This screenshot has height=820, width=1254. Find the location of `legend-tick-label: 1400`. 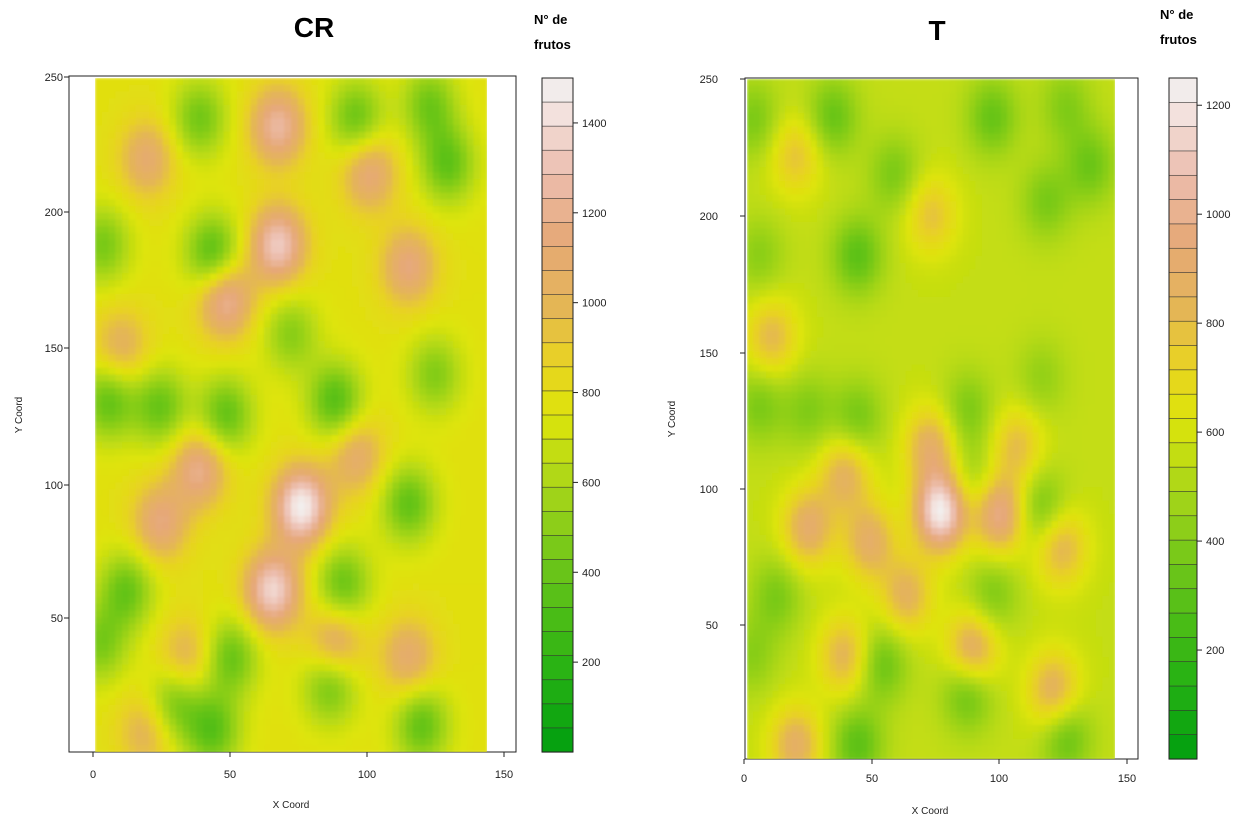

legend-tick-label: 1400 is located at coordinates (594, 124).